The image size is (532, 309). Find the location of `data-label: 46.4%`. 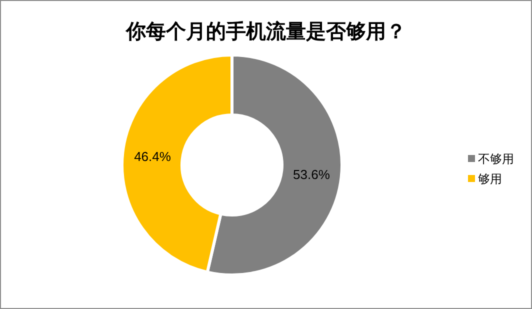

data-label: 46.4% is located at coordinates (153, 156).